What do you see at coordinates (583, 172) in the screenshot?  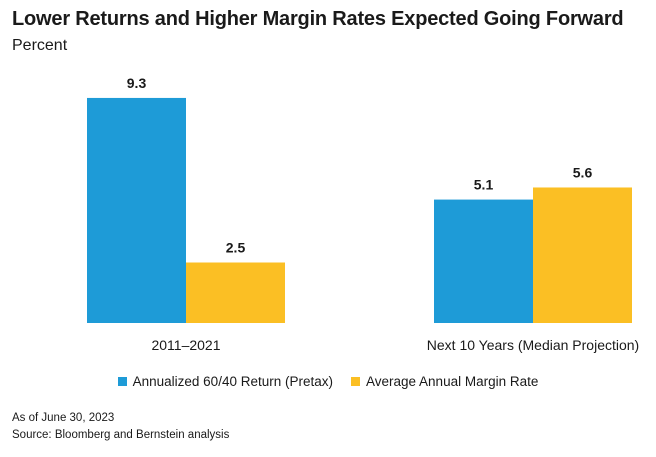 I see `value-label-margin-1: 5.6` at bounding box center [583, 172].